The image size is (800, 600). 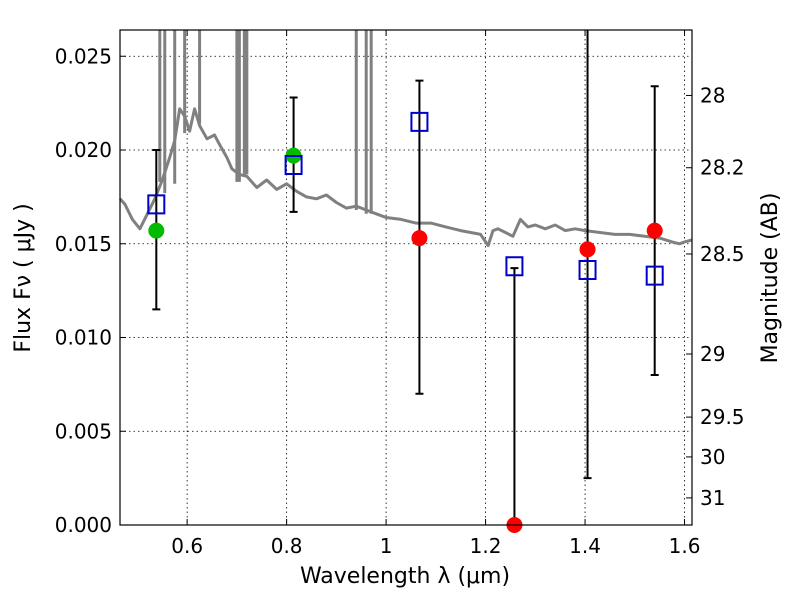 I want to click on magnitude-tick-label: 31, so click(x=712, y=498).